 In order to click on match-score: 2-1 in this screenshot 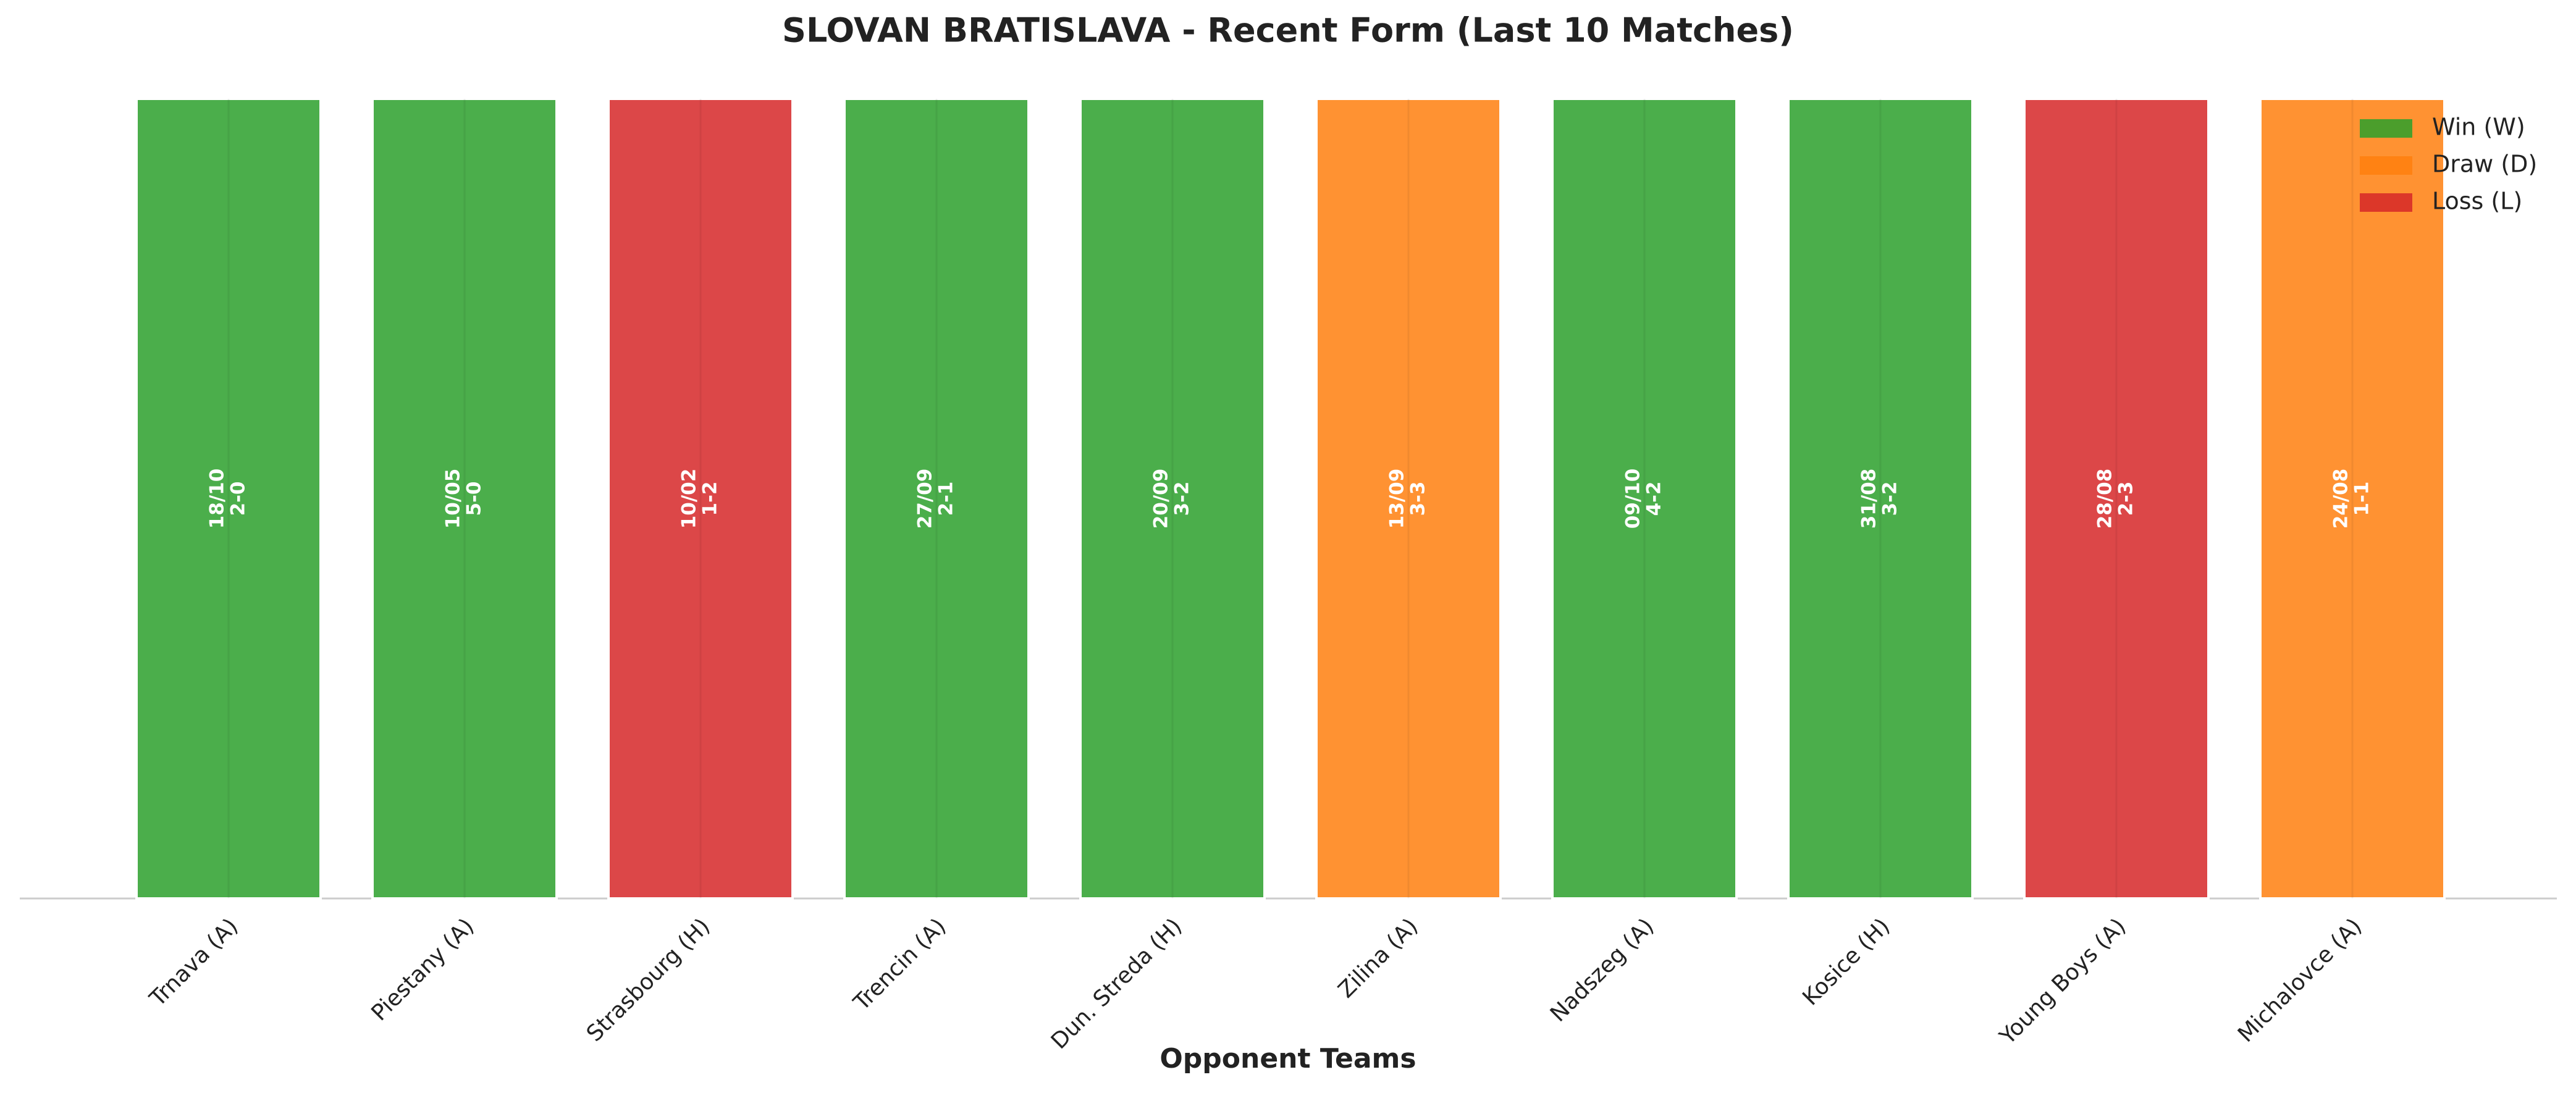, I will do `click(946, 498)`.